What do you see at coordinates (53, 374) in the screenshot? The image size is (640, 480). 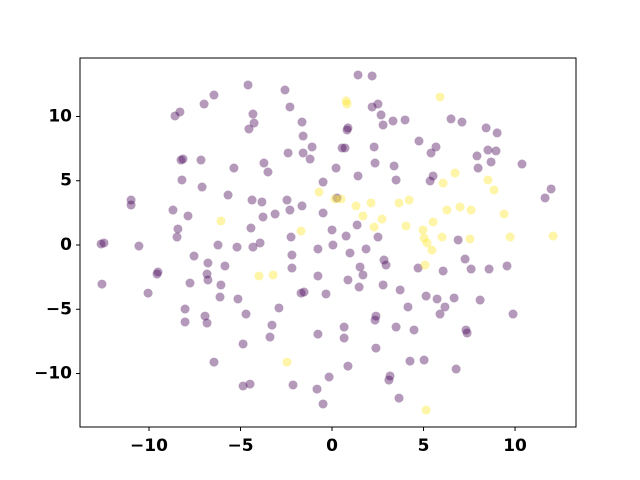 I see `y-tick-label: −10` at bounding box center [53, 374].